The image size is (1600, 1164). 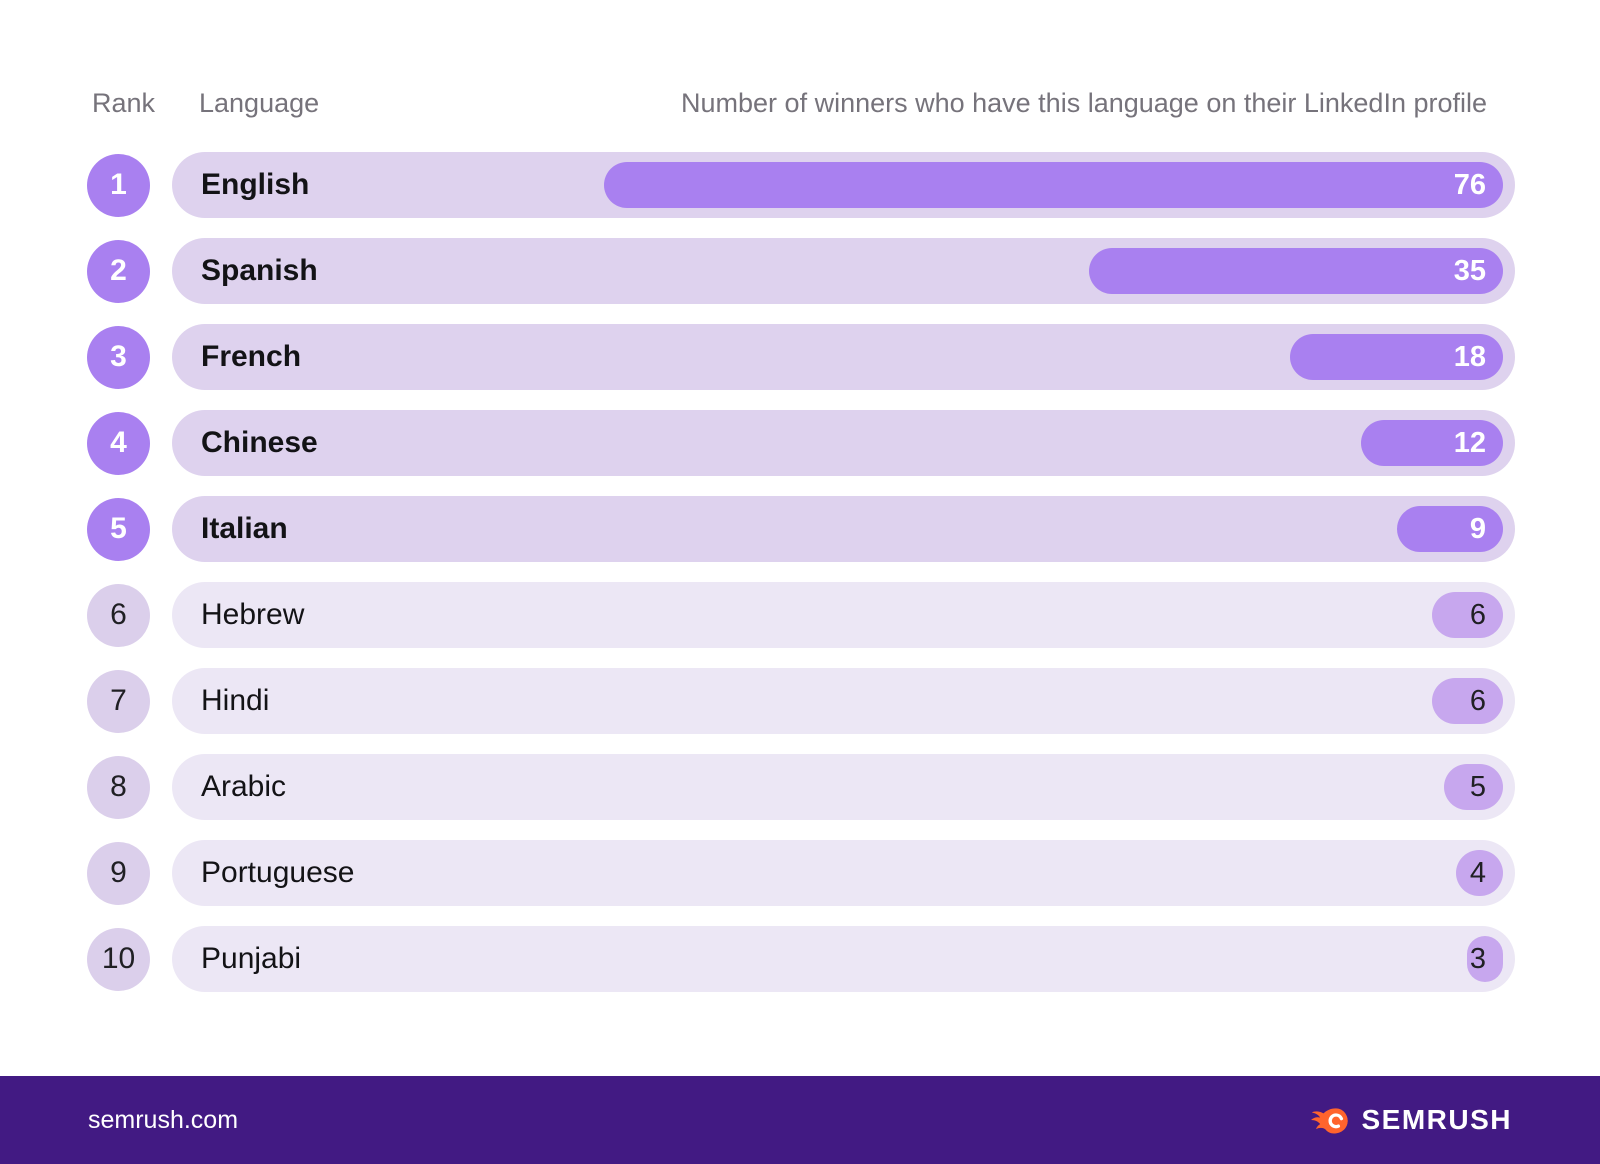 I want to click on table-row: 10 Punjabi 3, so click(x=801, y=959).